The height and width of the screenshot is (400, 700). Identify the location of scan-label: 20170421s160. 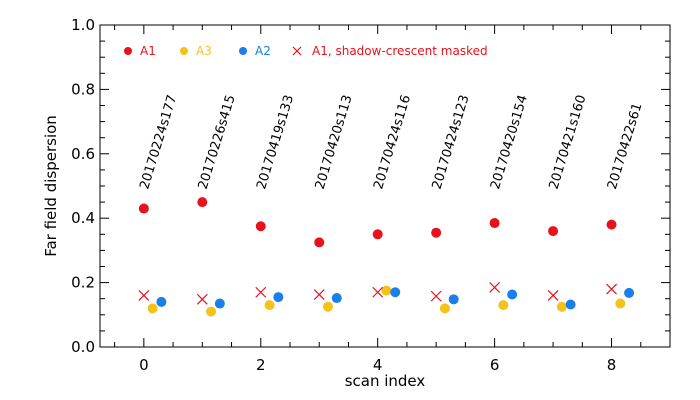
(568, 142).